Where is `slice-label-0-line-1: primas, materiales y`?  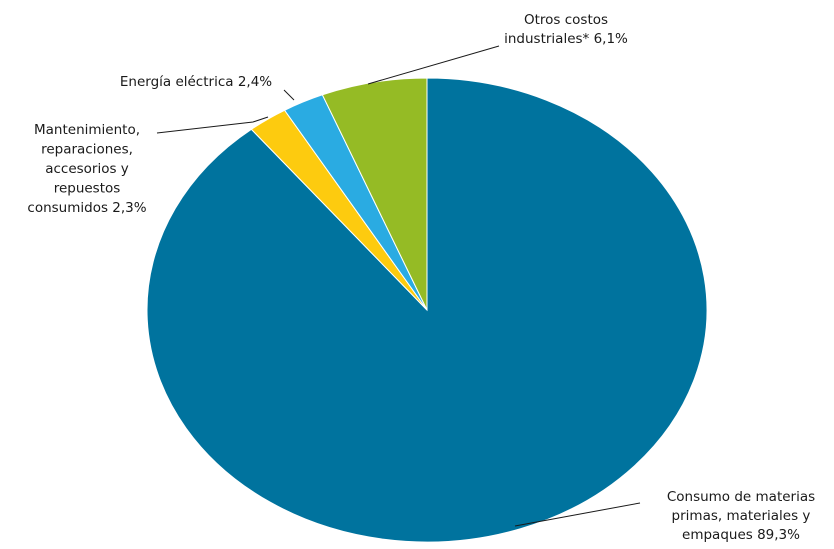 slice-label-0-line-1: primas, materiales y is located at coordinates (741, 516).